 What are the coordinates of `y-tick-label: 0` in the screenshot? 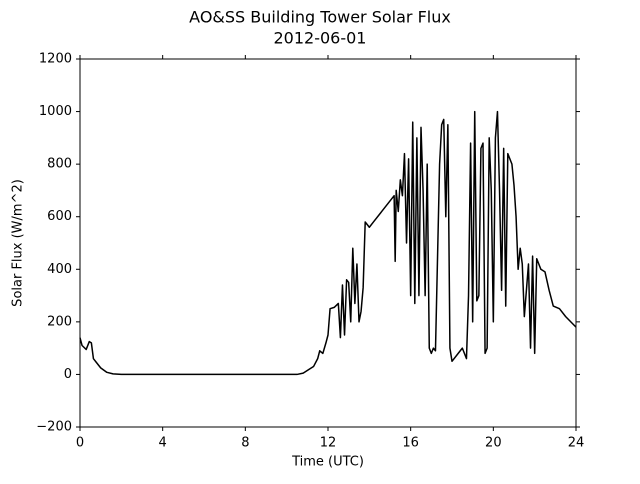 It's located at (68, 374).